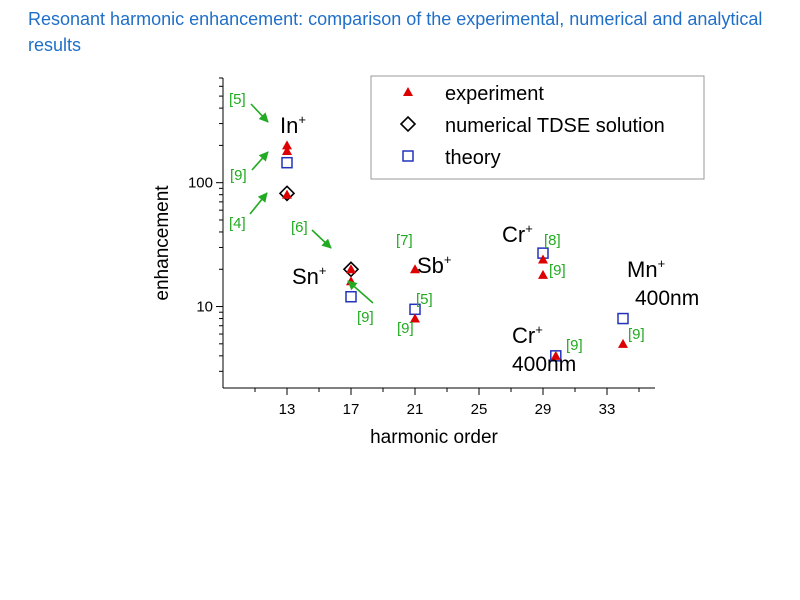 The height and width of the screenshot is (600, 800). I want to click on ion-label: In+, so click(293, 125).